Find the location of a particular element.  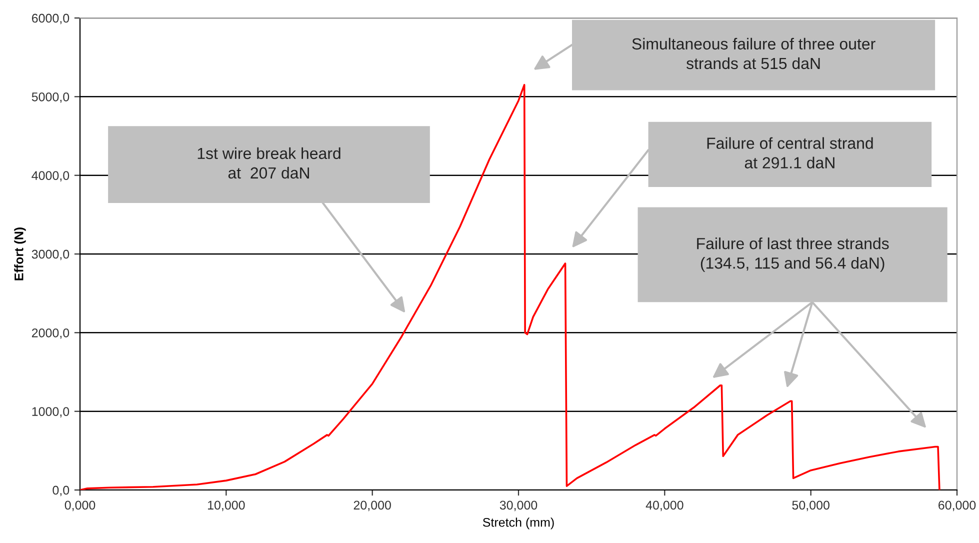

x-tick-label: 60,000 is located at coordinates (957, 506).